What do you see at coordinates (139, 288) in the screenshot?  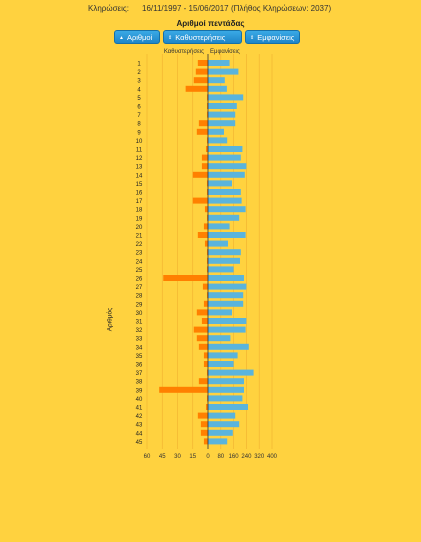 I see `category-label: 27` at bounding box center [139, 288].